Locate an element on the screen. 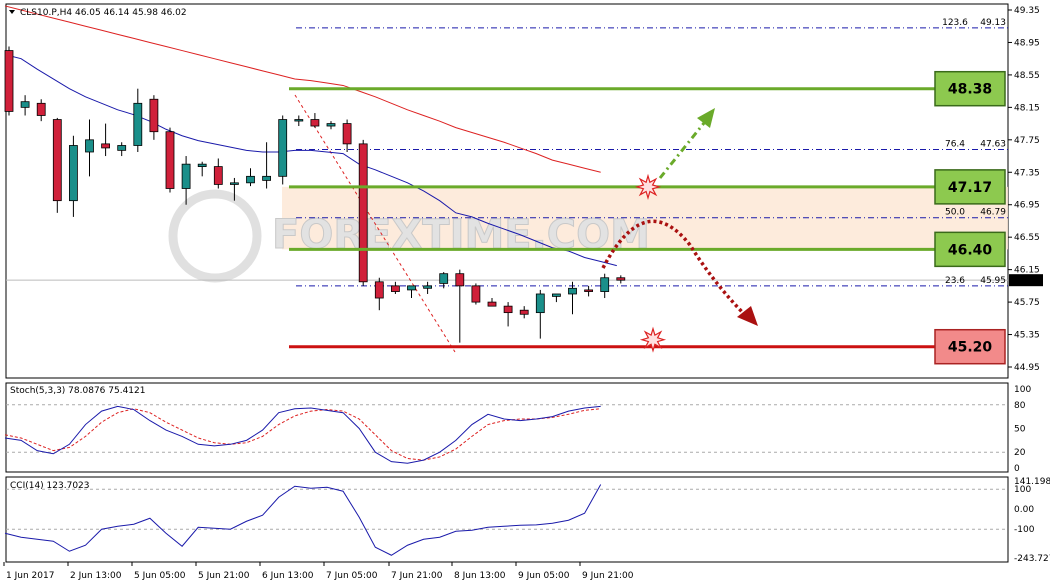  cci-tick-label: 100 is located at coordinates (1022, 490).